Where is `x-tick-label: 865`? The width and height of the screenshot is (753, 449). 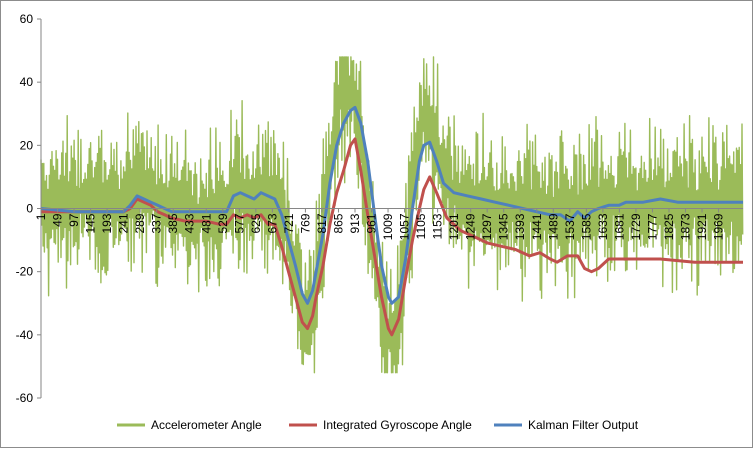
x-tick-label: 865 is located at coordinates (338, 223).